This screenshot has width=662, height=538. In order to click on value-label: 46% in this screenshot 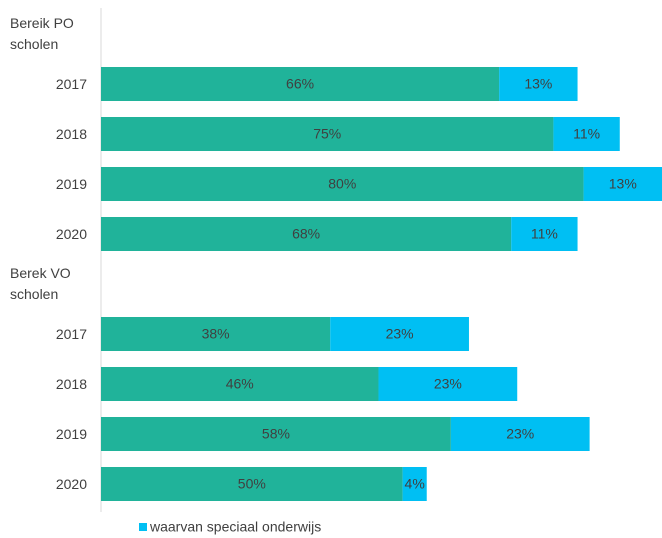, I will do `click(240, 384)`.